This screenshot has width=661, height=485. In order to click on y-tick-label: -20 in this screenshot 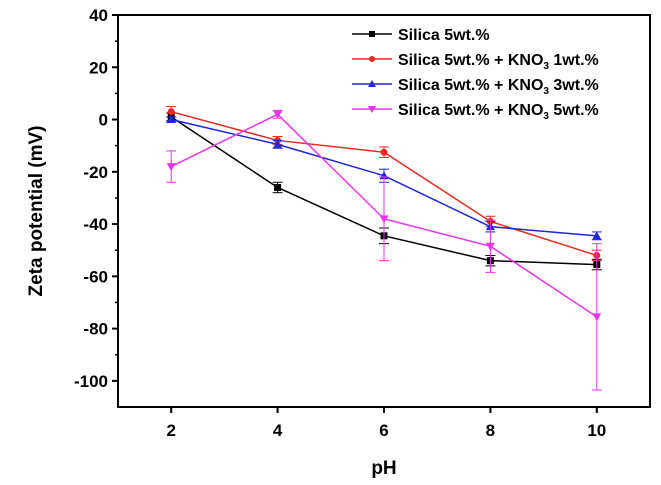, I will do `click(95, 172)`.